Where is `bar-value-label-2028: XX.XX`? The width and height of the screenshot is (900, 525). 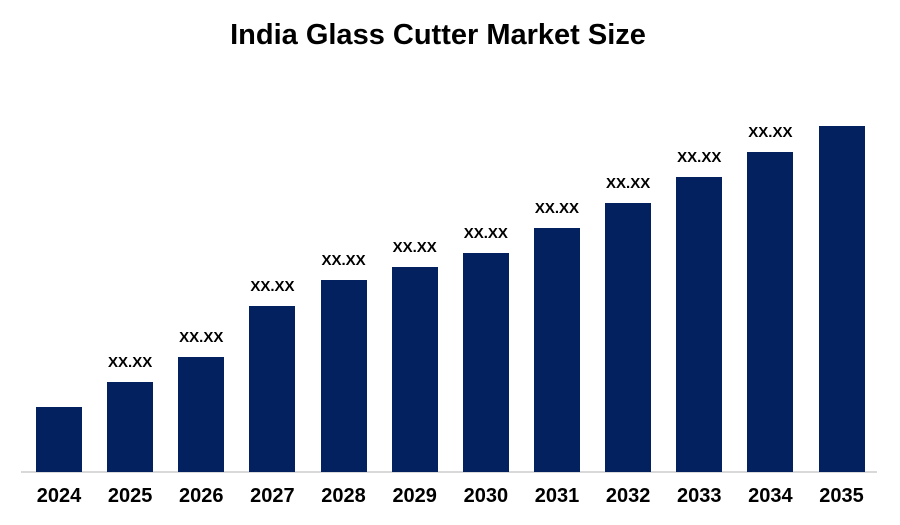
bar-value-label-2028: XX.XX is located at coordinates (343, 260).